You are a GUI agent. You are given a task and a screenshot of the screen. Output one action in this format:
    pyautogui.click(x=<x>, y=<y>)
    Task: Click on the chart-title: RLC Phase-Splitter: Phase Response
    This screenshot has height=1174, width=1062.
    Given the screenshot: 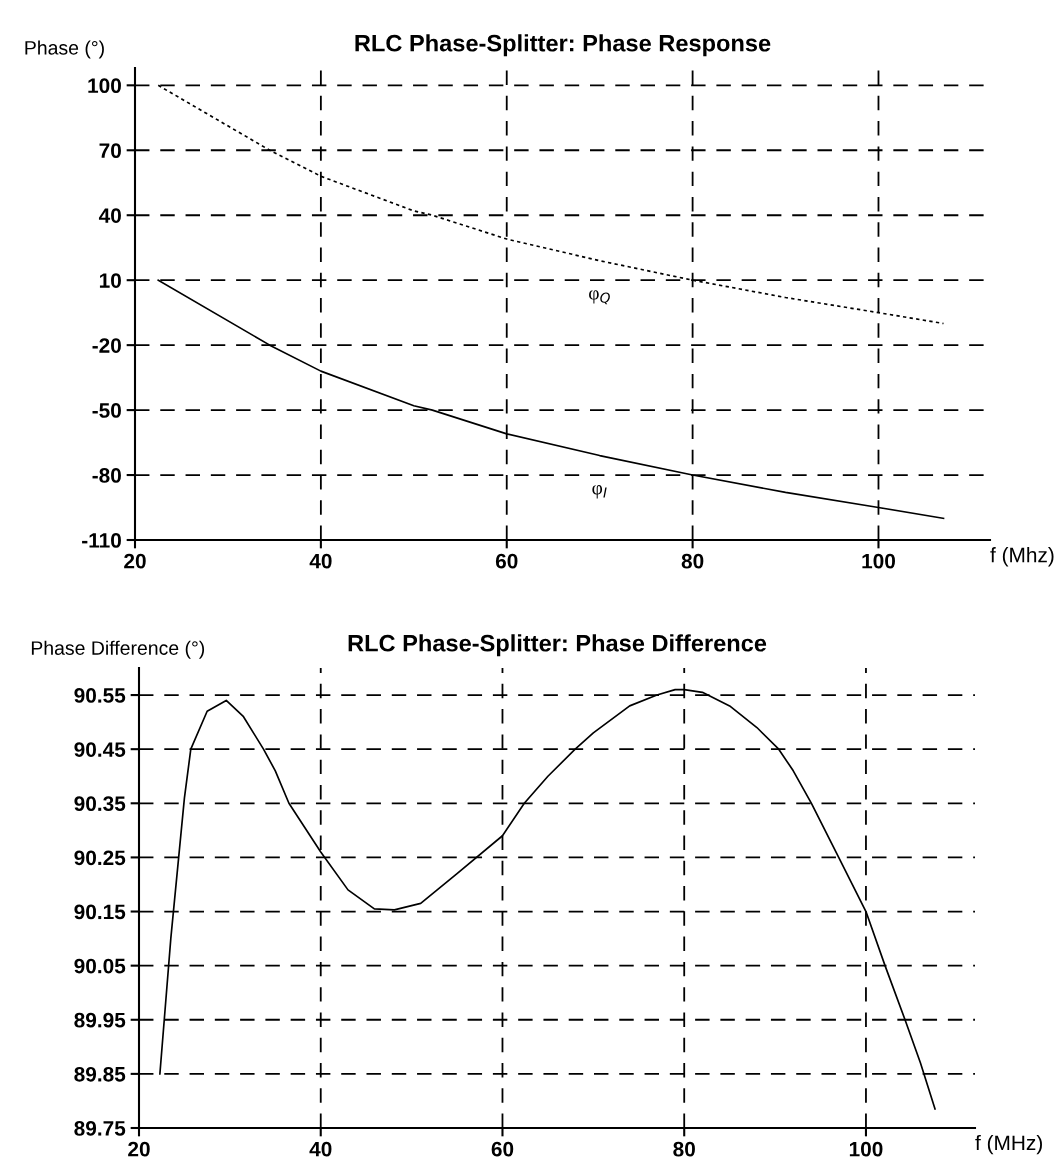 What is the action you would take?
    pyautogui.click(x=563, y=45)
    